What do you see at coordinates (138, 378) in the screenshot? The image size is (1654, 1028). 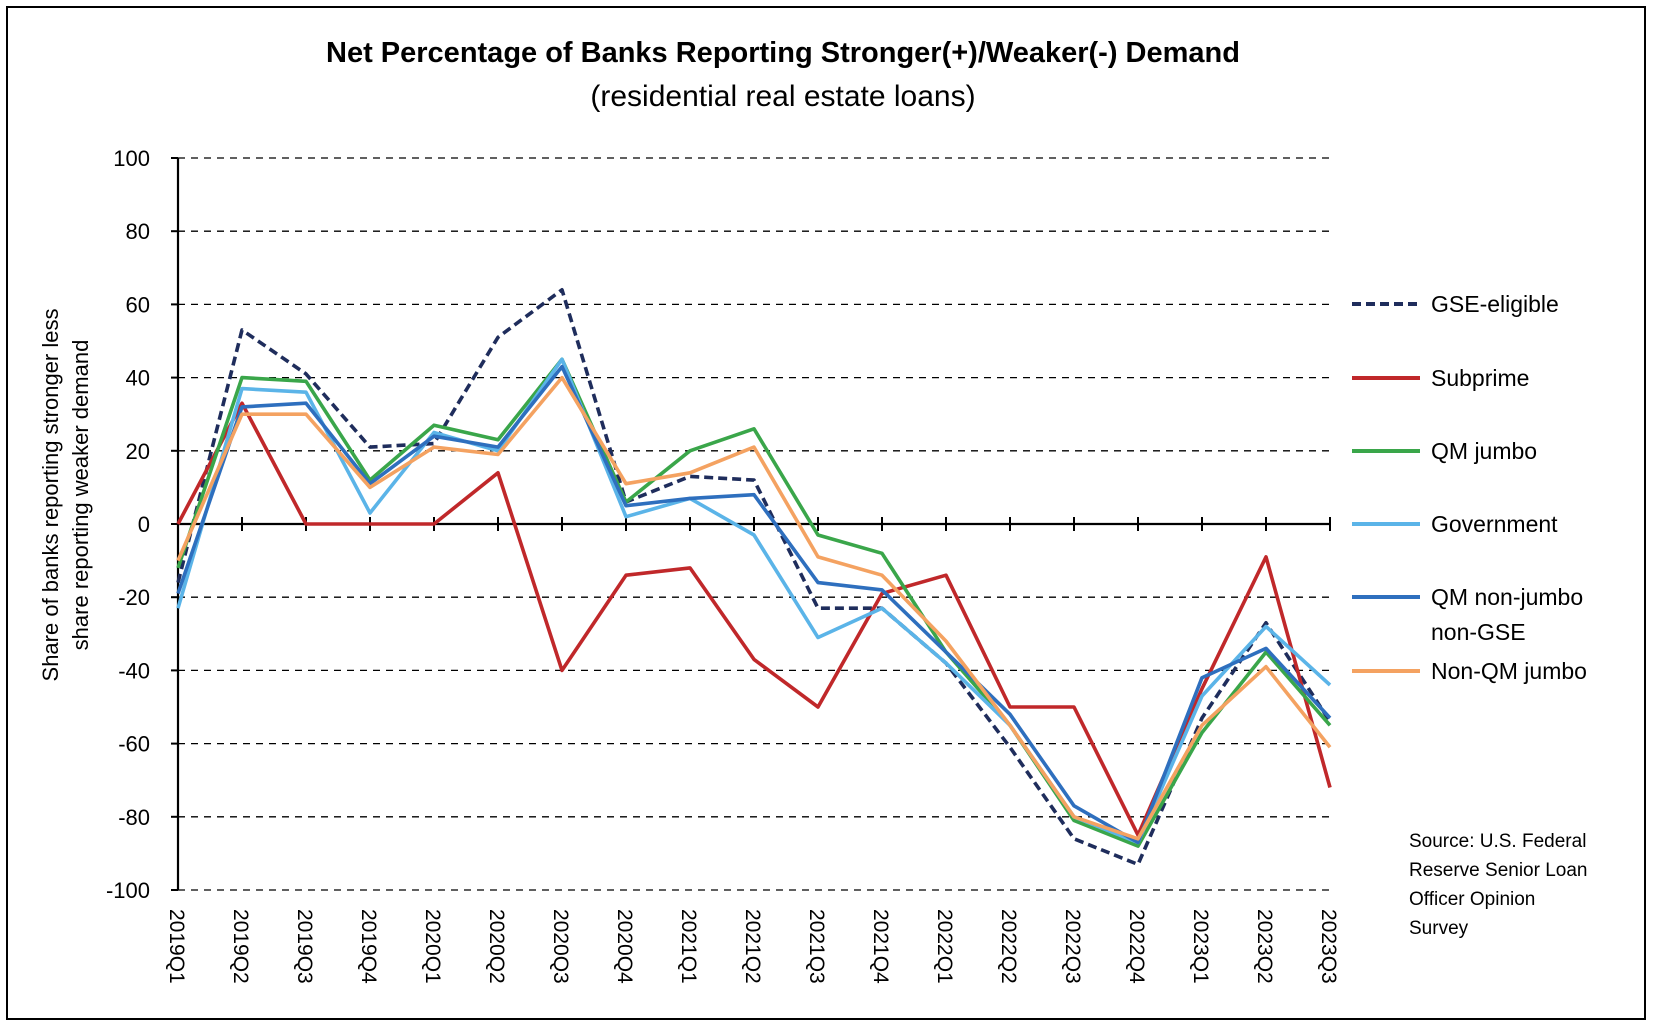 I see `y-tick-label: 40` at bounding box center [138, 378].